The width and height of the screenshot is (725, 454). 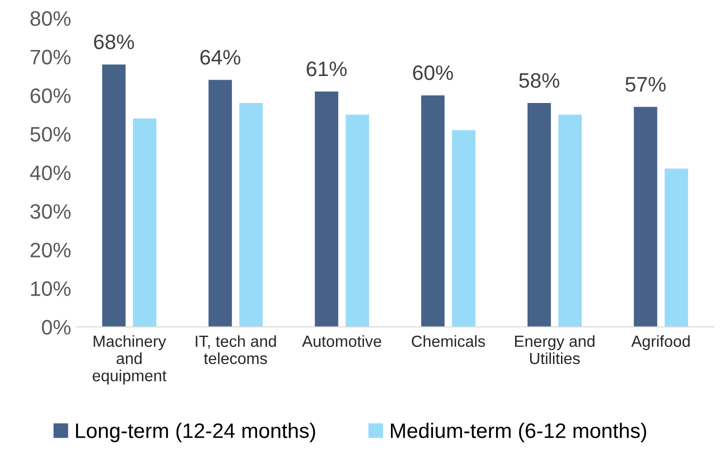 I want to click on x-tick-label: Machinery and equipment, so click(x=129, y=360).